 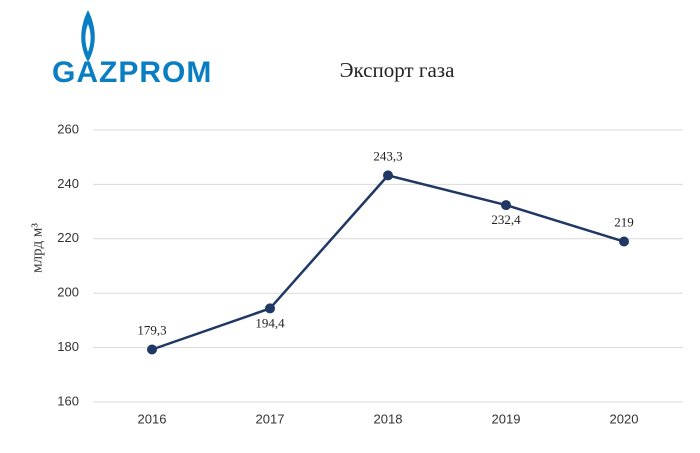 I want to click on logo-flame-inner, so click(x=88, y=38).